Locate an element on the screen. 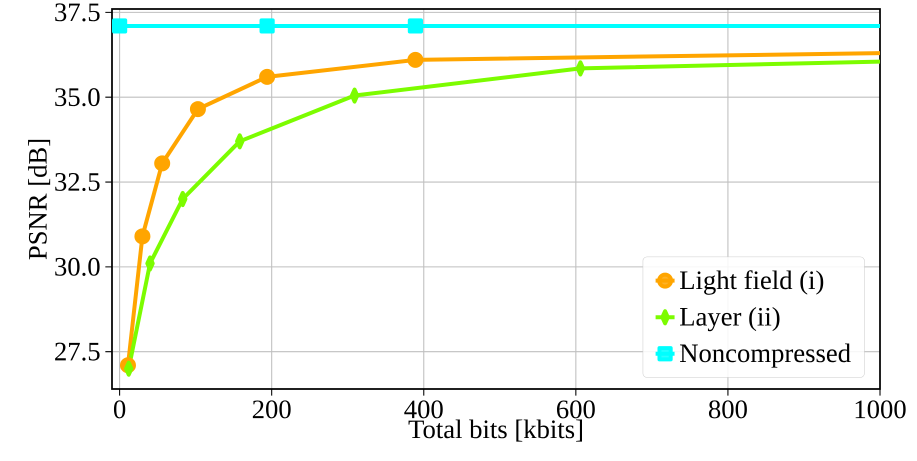 Image resolution: width=917 pixels, height=461 pixels. y-tick-label: 35.0 is located at coordinates (77, 97).